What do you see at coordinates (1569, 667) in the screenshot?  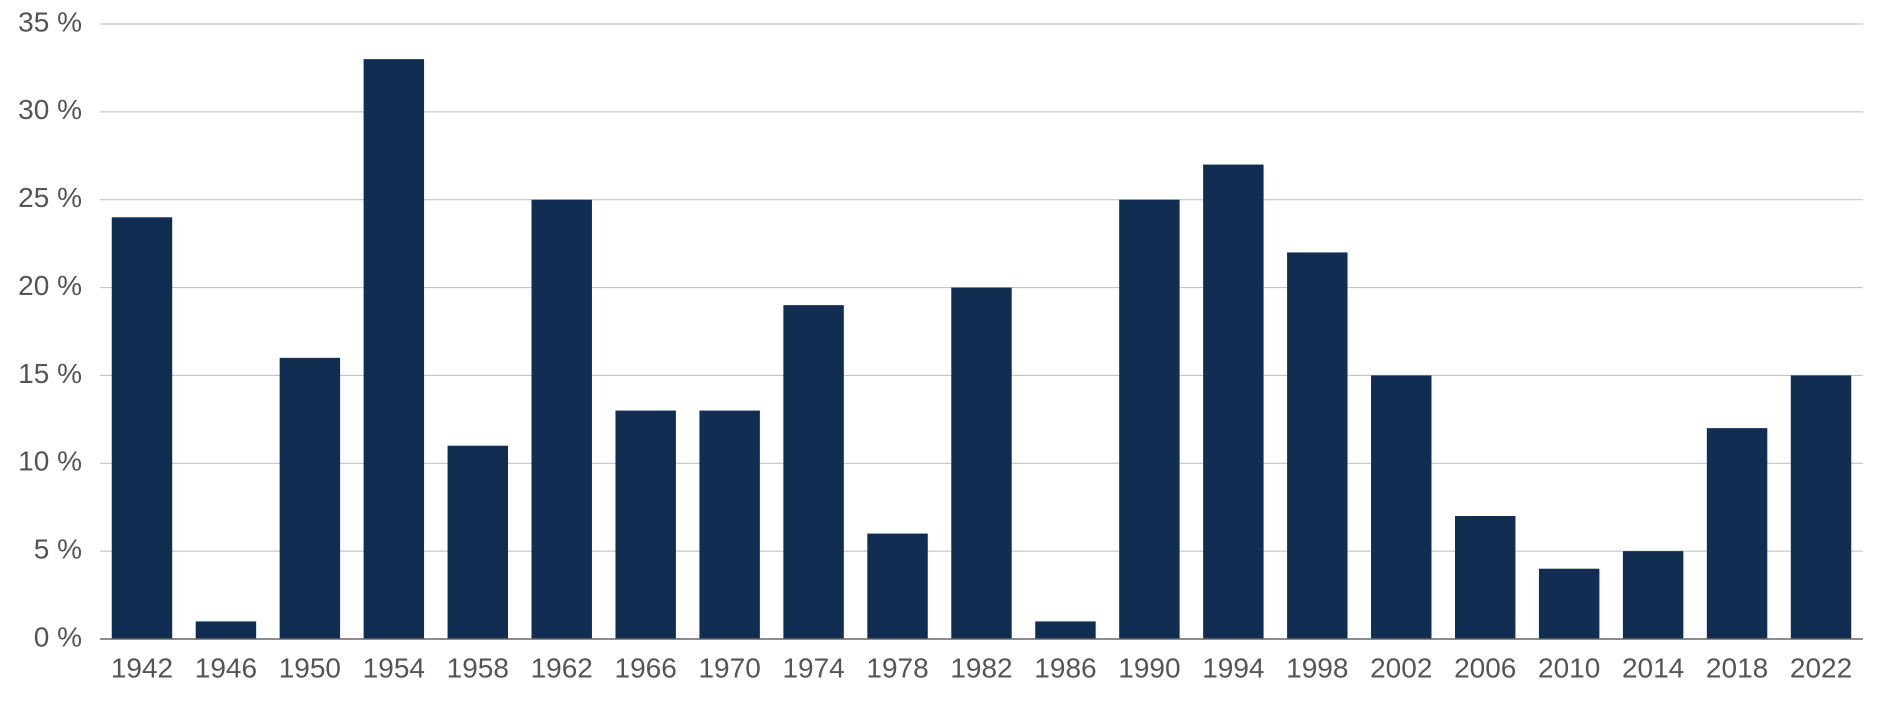 I see `x-tick-label: 2010` at bounding box center [1569, 667].